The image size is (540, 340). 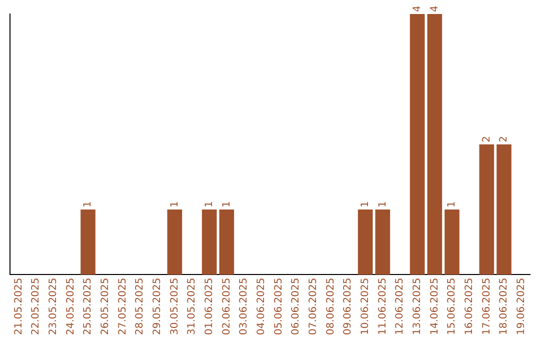 I want to click on x-tick-label: 10.06.2025, so click(x=365, y=307).